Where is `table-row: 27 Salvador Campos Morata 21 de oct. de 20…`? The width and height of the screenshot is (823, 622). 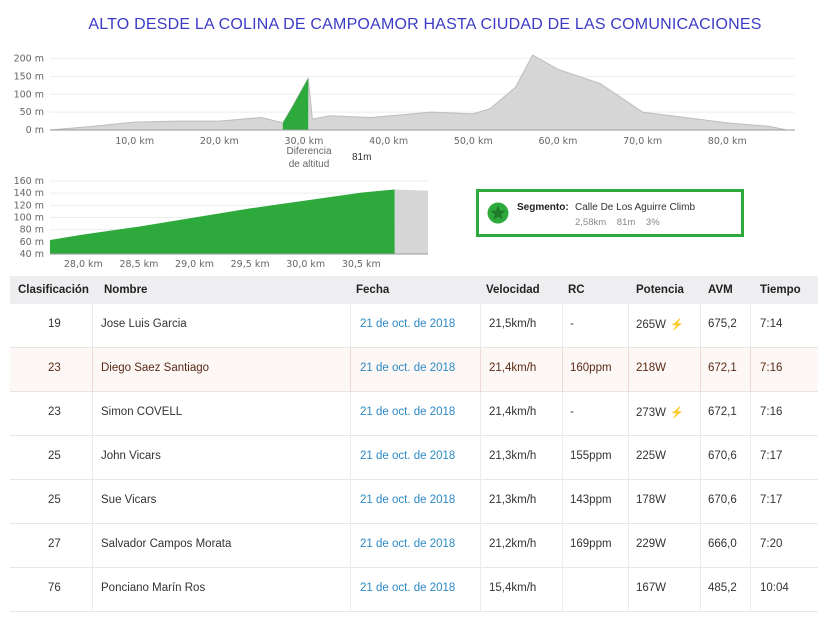
table-row: 27 Salvador Campos Morata 21 de oct. de 20… is located at coordinates (414, 546).